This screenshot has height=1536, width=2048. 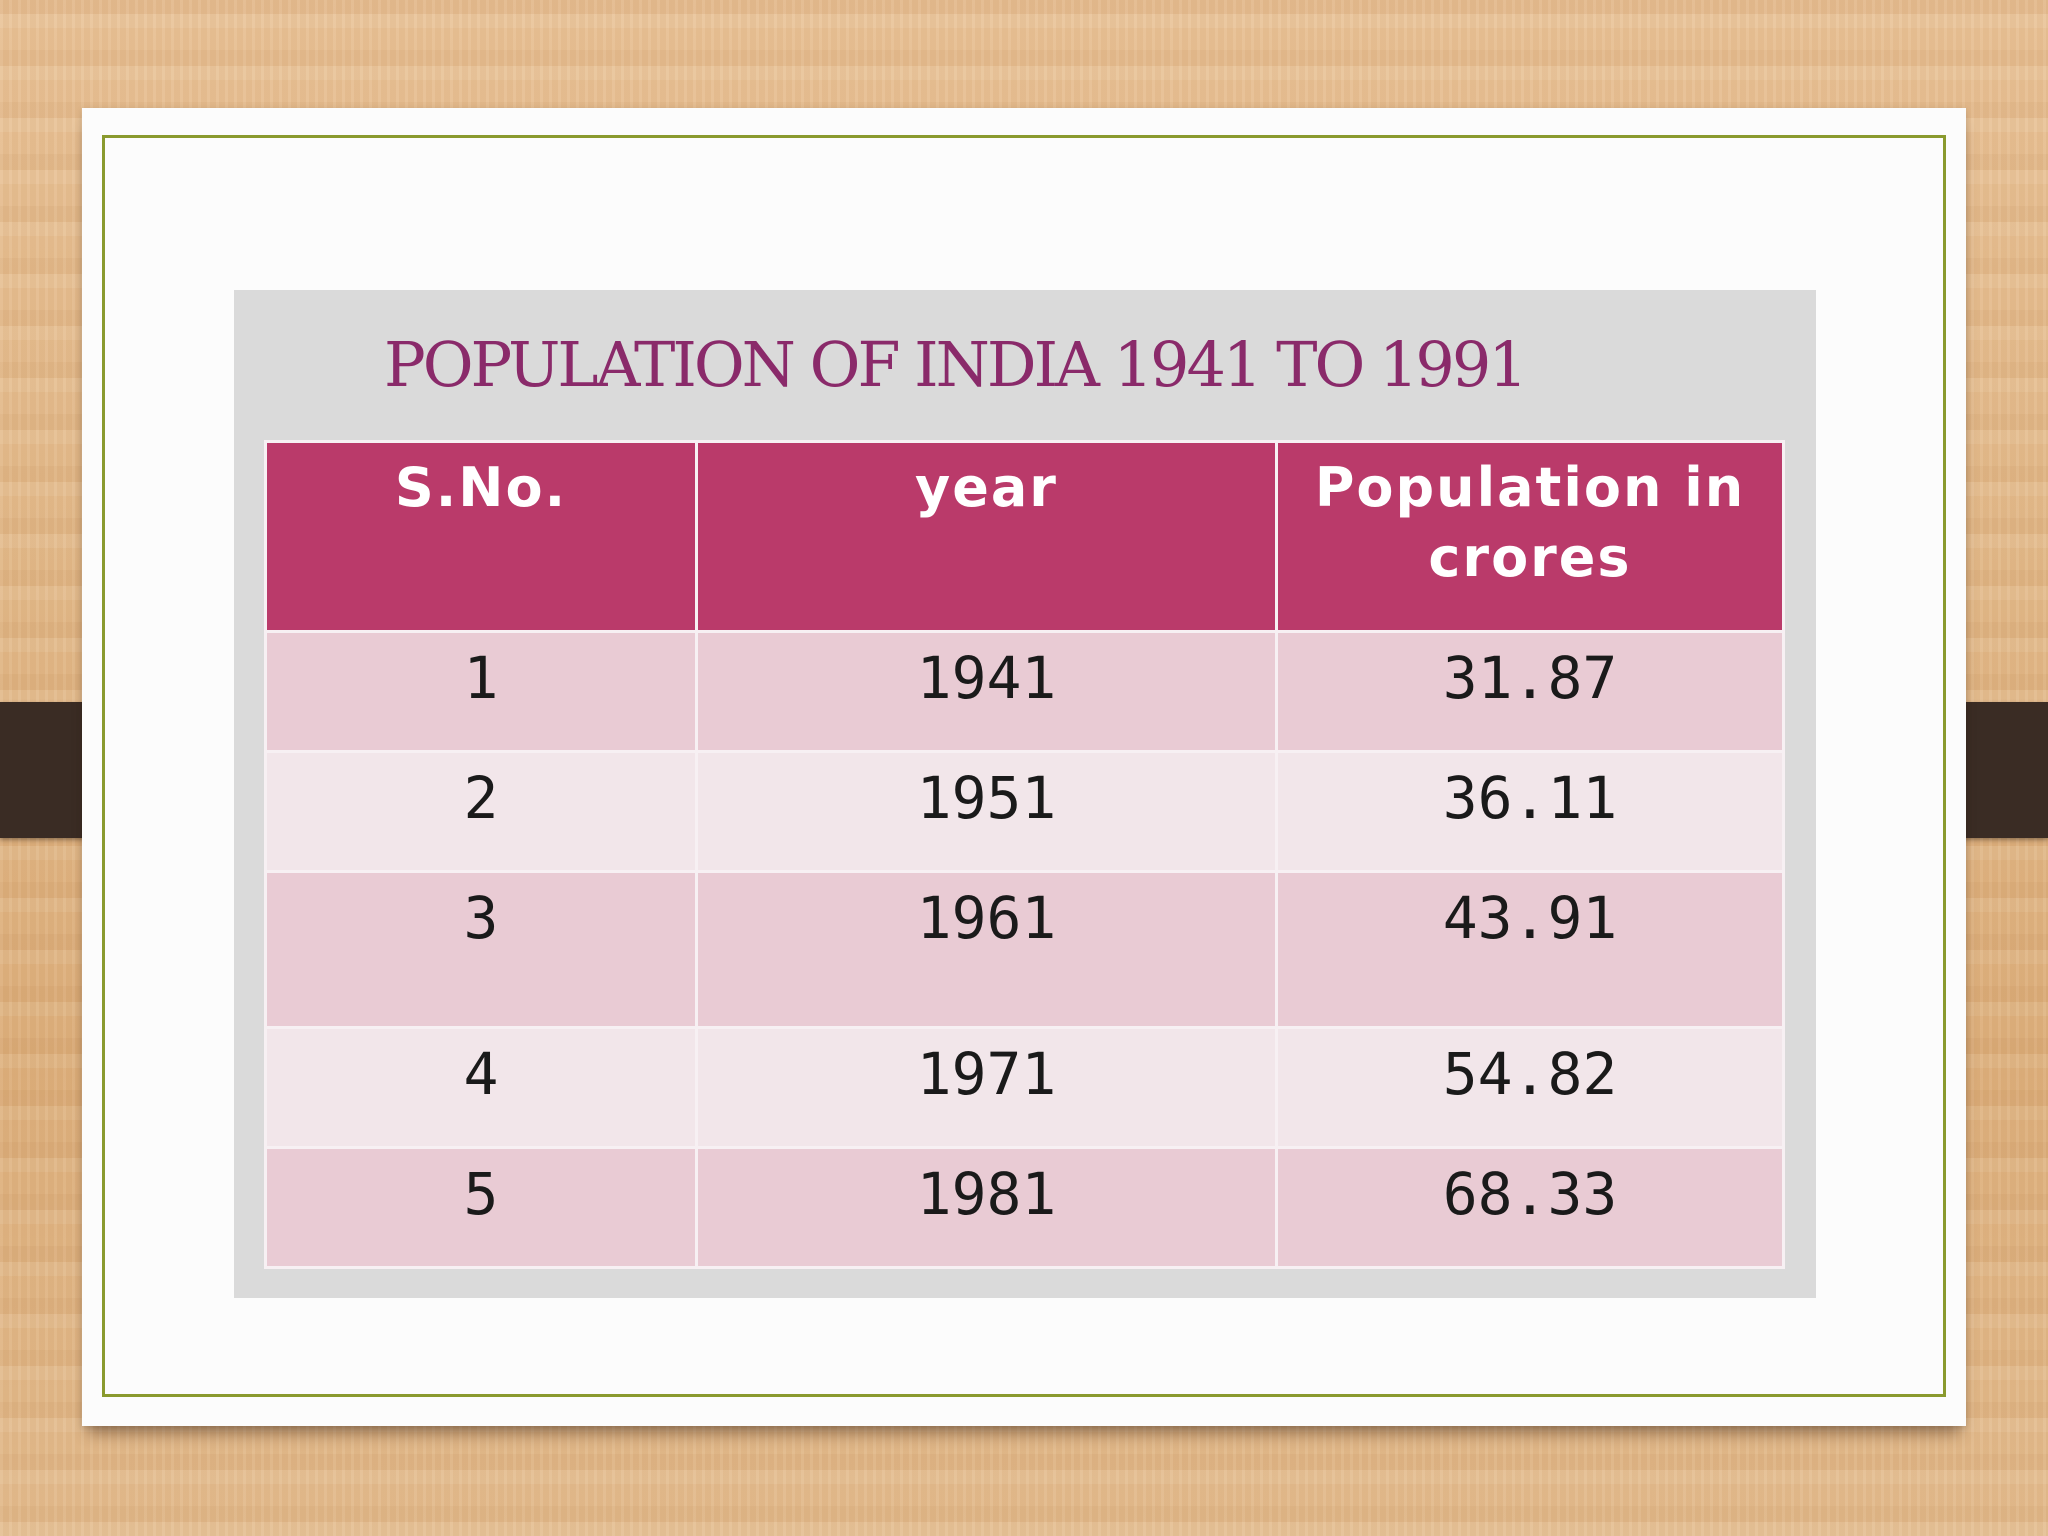 What do you see at coordinates (1530, 1087) in the screenshot?
I see `cell-population: 54.82` at bounding box center [1530, 1087].